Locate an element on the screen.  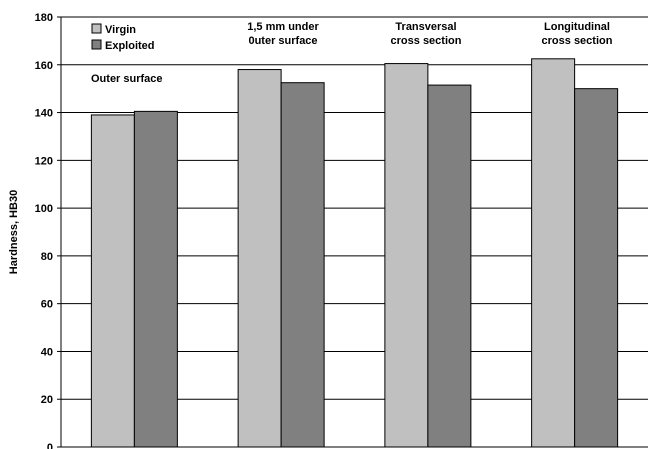
group-label: Outer surface is located at coordinates (127, 79).